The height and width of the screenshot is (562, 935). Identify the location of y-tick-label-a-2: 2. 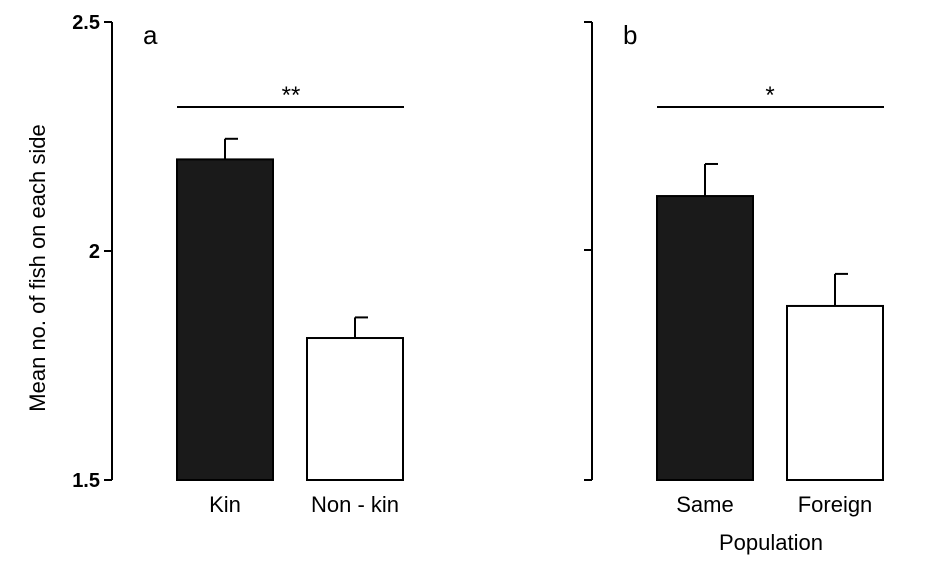
(94, 252).